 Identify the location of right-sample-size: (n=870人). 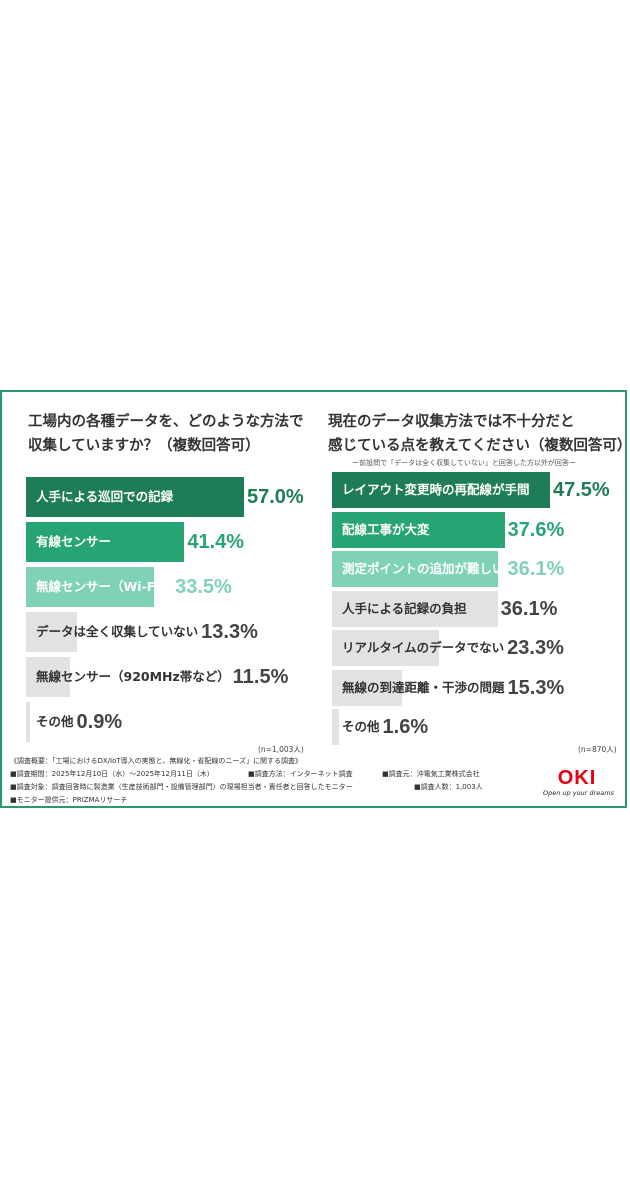
(597, 749).